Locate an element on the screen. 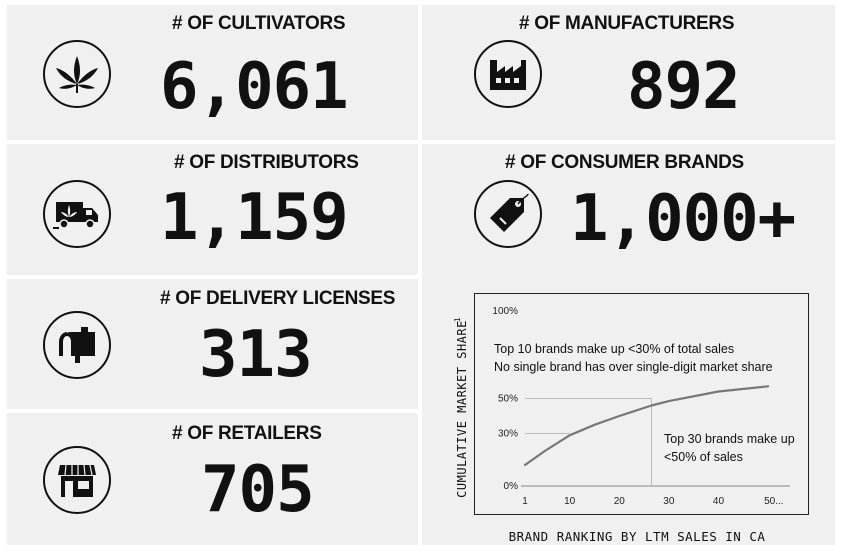 The image size is (841, 552). consumer-brands-title: # OF CONSUMER BRANDS is located at coordinates (624, 162).